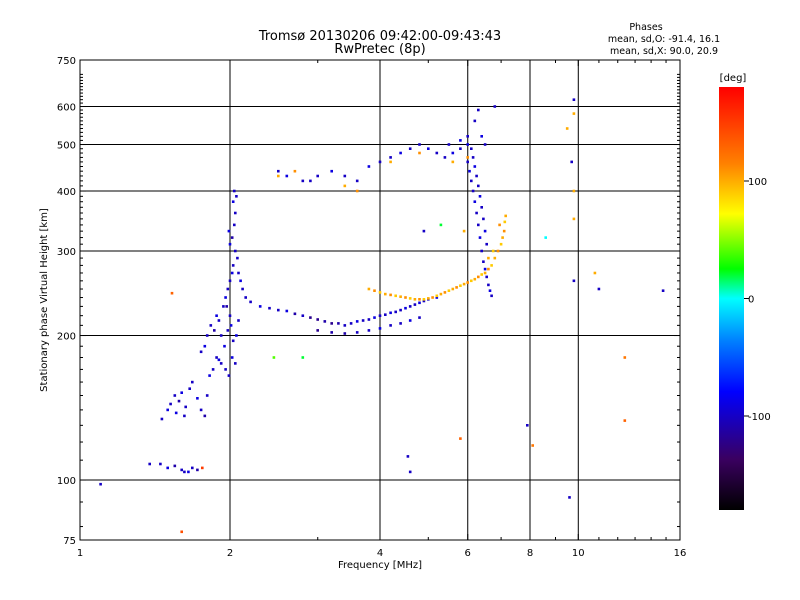 The width and height of the screenshot is (800, 600). I want to click on y-tick-label: 750, so click(66, 61).